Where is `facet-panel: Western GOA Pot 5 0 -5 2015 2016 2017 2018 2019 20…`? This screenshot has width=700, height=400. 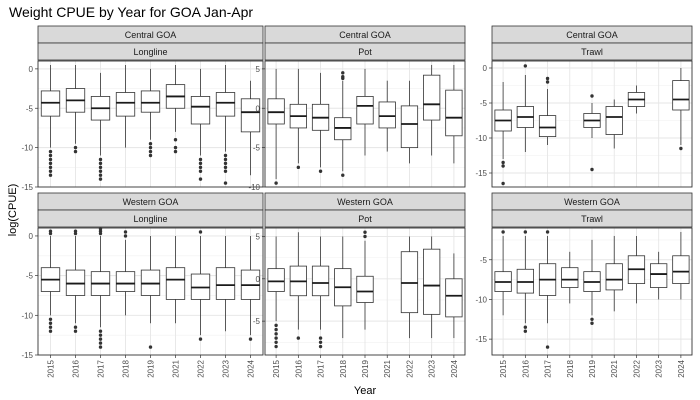 facet-panel: Western GOA Pot 5 0 -5 2015 2016 2017 2018 2019 20… is located at coordinates (359, 285).